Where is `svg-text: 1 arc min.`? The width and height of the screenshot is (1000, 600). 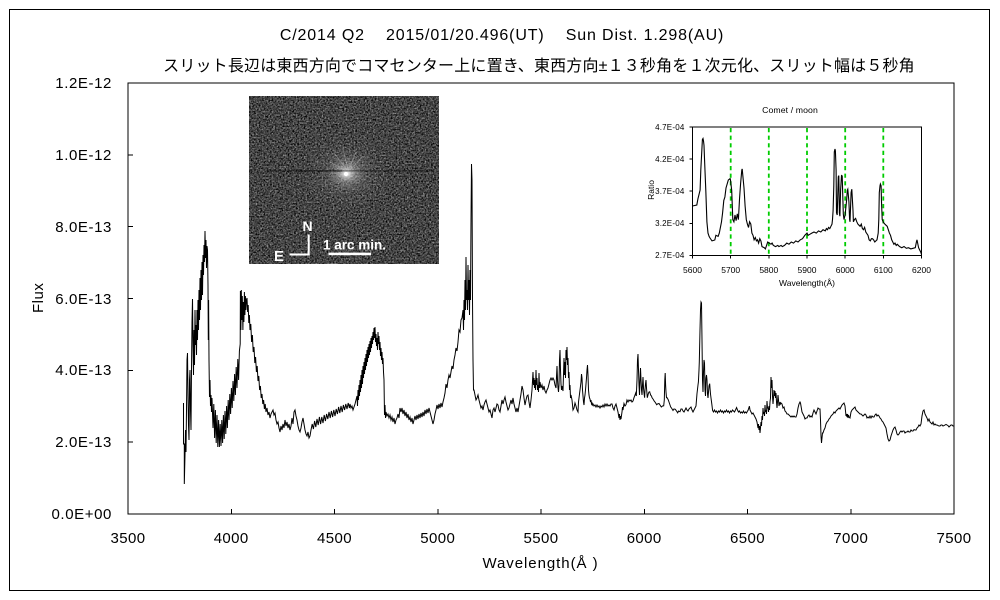
svg-text: 1 arc min. is located at coordinates (354, 245).